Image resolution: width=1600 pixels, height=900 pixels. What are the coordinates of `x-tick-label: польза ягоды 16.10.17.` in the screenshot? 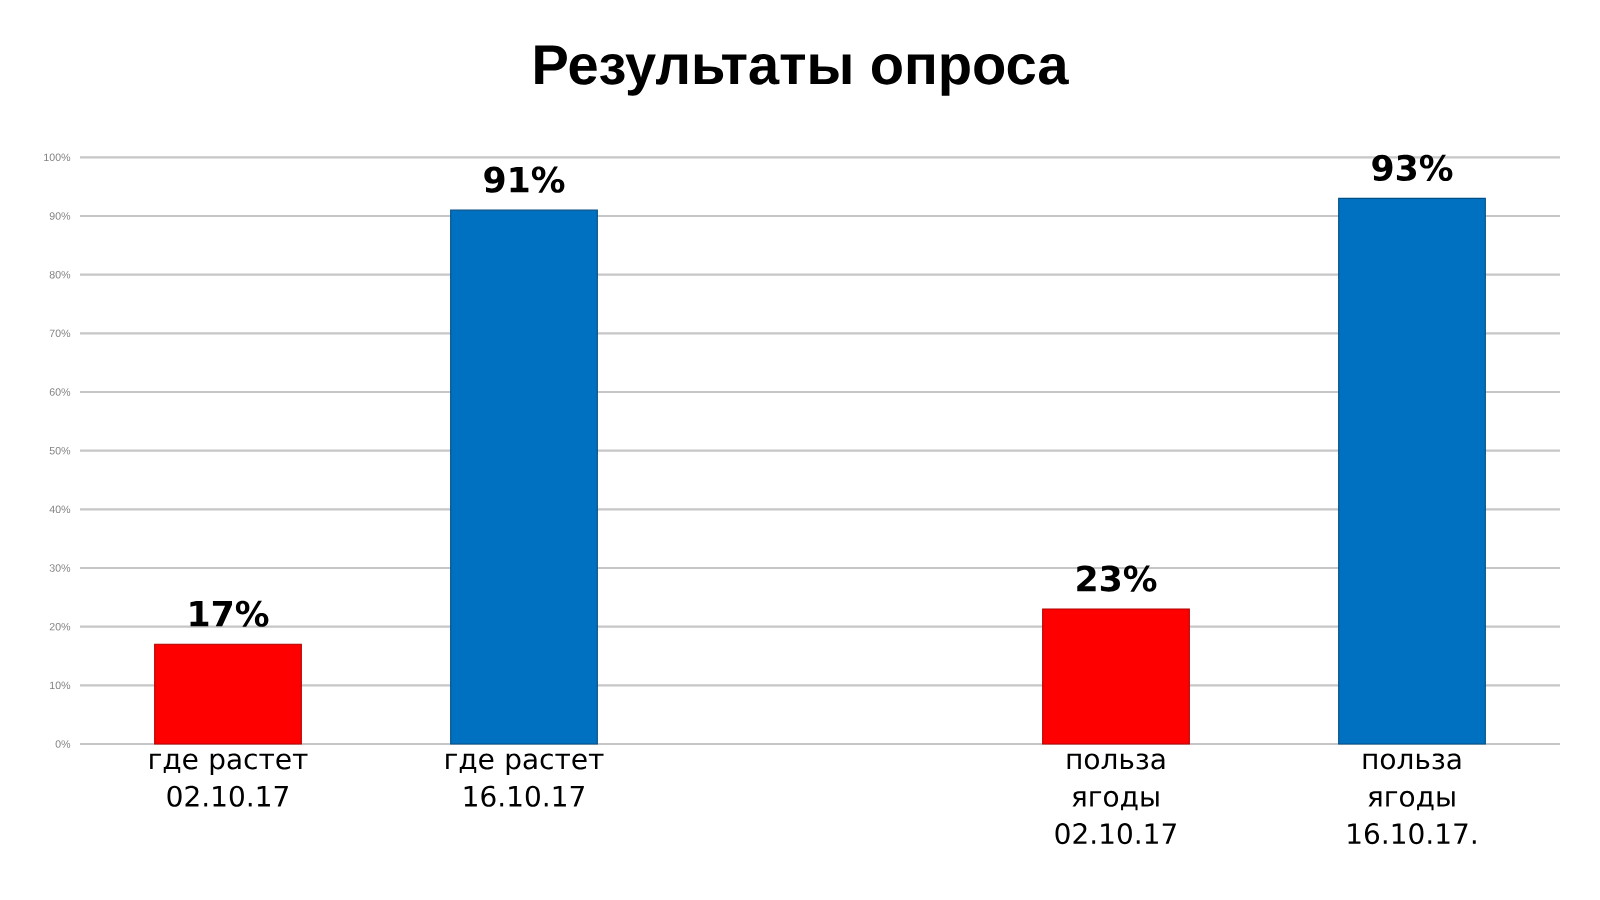 It's located at (1412, 799).